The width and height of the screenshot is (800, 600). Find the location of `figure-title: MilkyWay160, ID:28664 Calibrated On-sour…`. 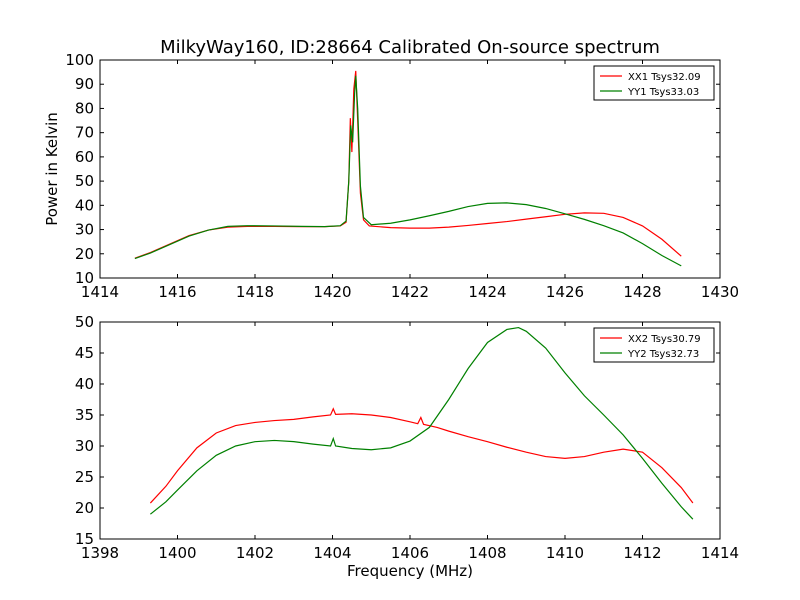

figure-title: MilkyWay160, ID:28664 Calibrated On-sour… is located at coordinates (410, 47).